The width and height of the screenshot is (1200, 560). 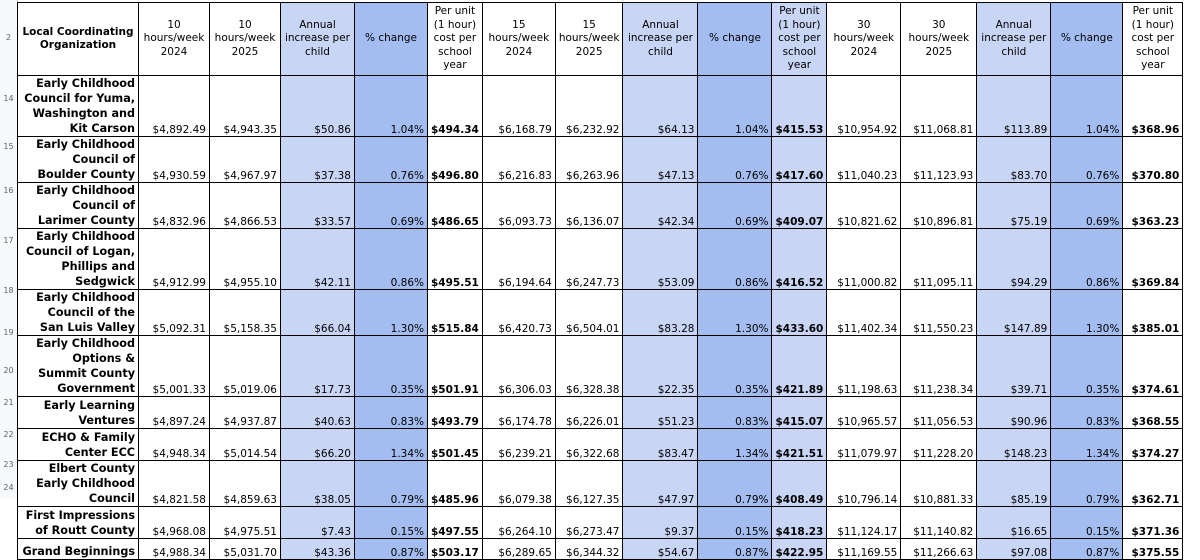 What do you see at coordinates (1014, 412) in the screenshot?
I see `data-cell: $90.96` at bounding box center [1014, 412].